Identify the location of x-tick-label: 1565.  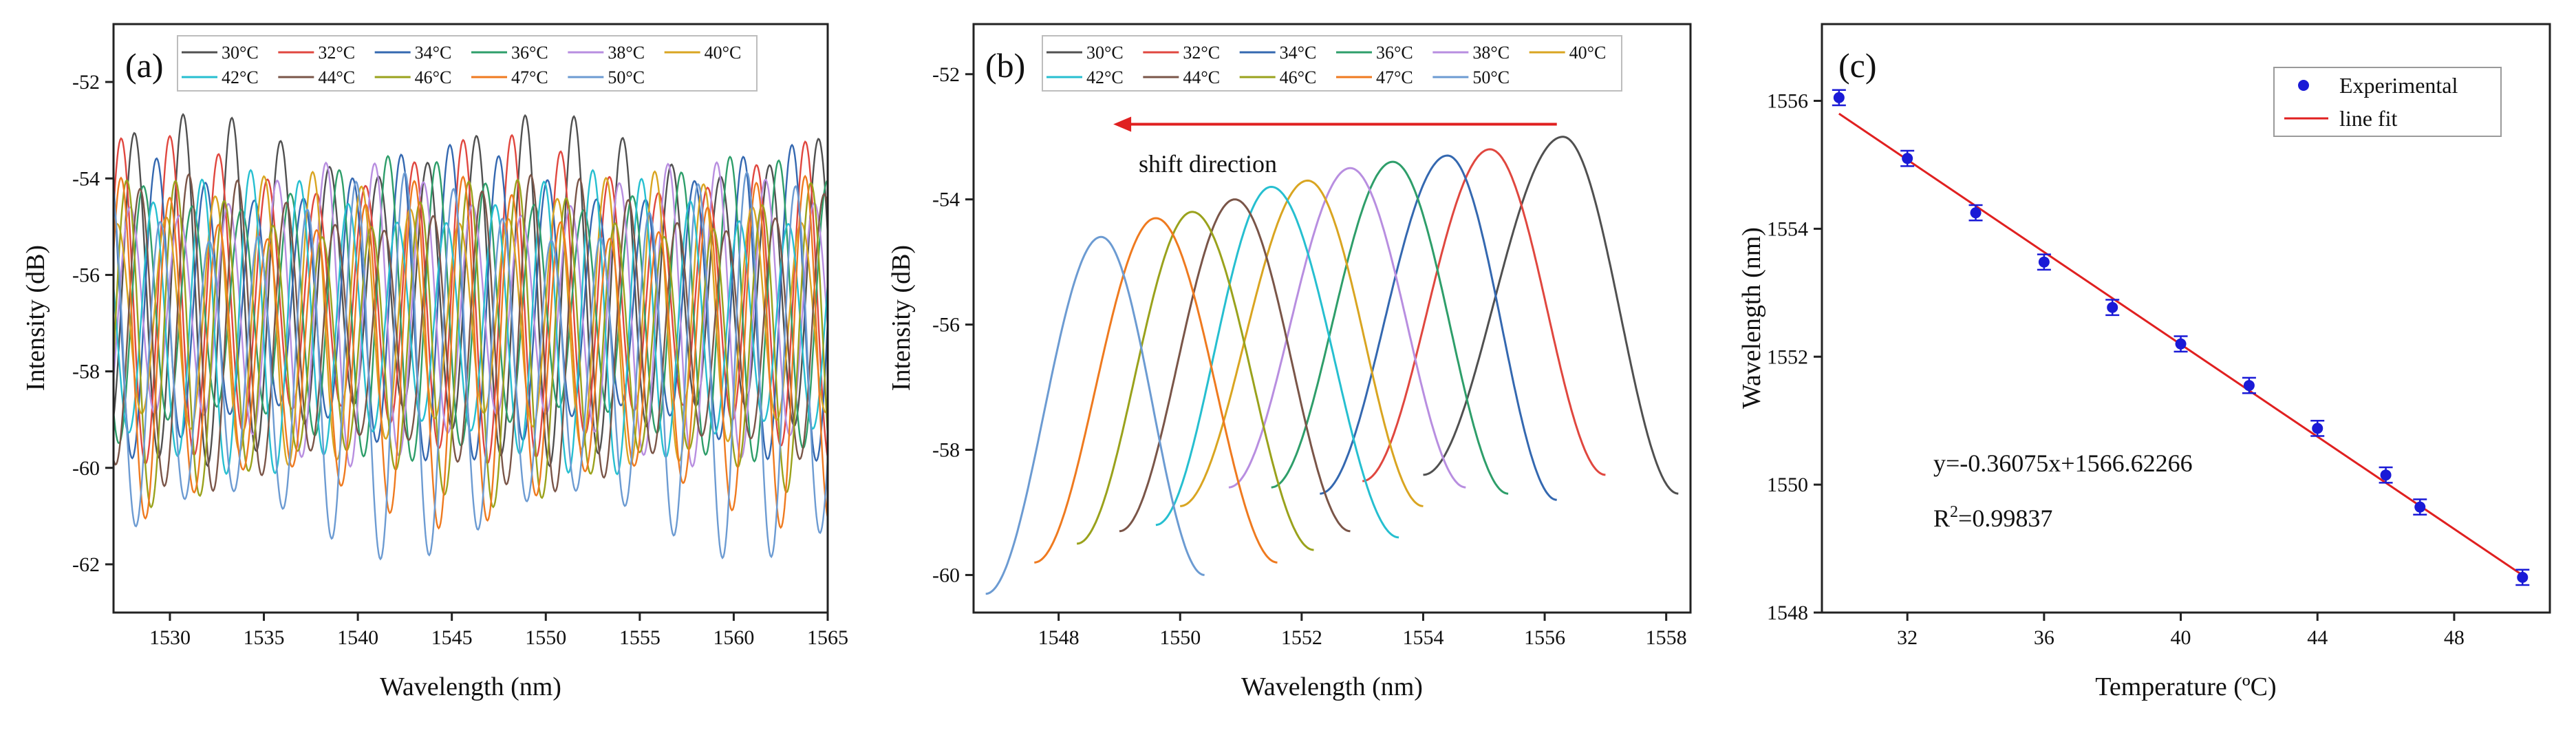
(828, 637).